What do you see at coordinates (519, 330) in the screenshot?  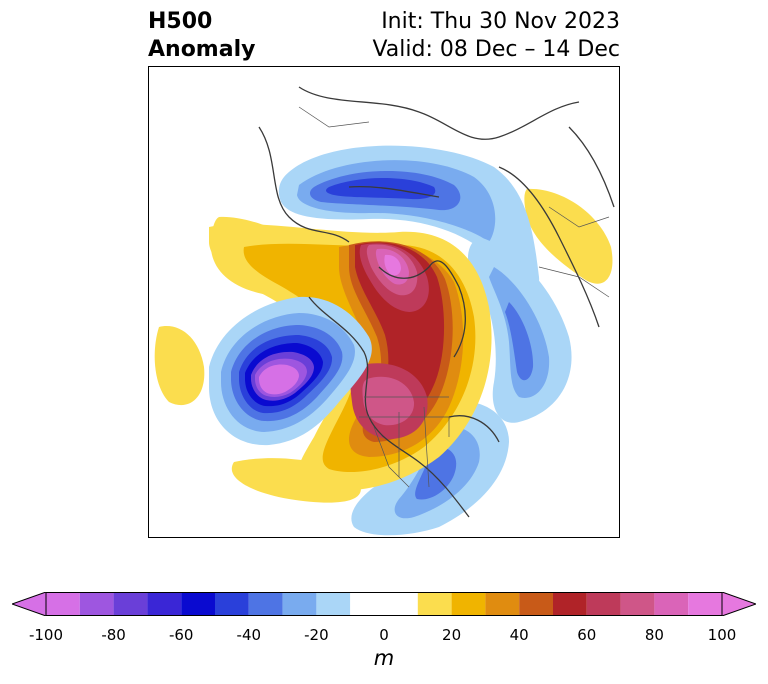 I see `trough-east-siberia-pacific` at bounding box center [519, 330].